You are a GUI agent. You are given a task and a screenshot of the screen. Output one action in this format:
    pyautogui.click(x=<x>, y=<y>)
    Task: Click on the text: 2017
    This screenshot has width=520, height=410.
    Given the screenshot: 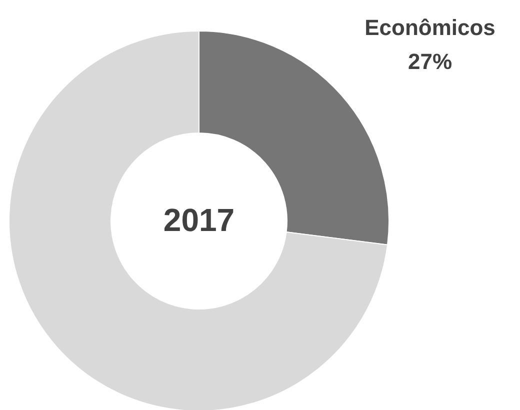 What is the action you would take?
    pyautogui.click(x=199, y=220)
    